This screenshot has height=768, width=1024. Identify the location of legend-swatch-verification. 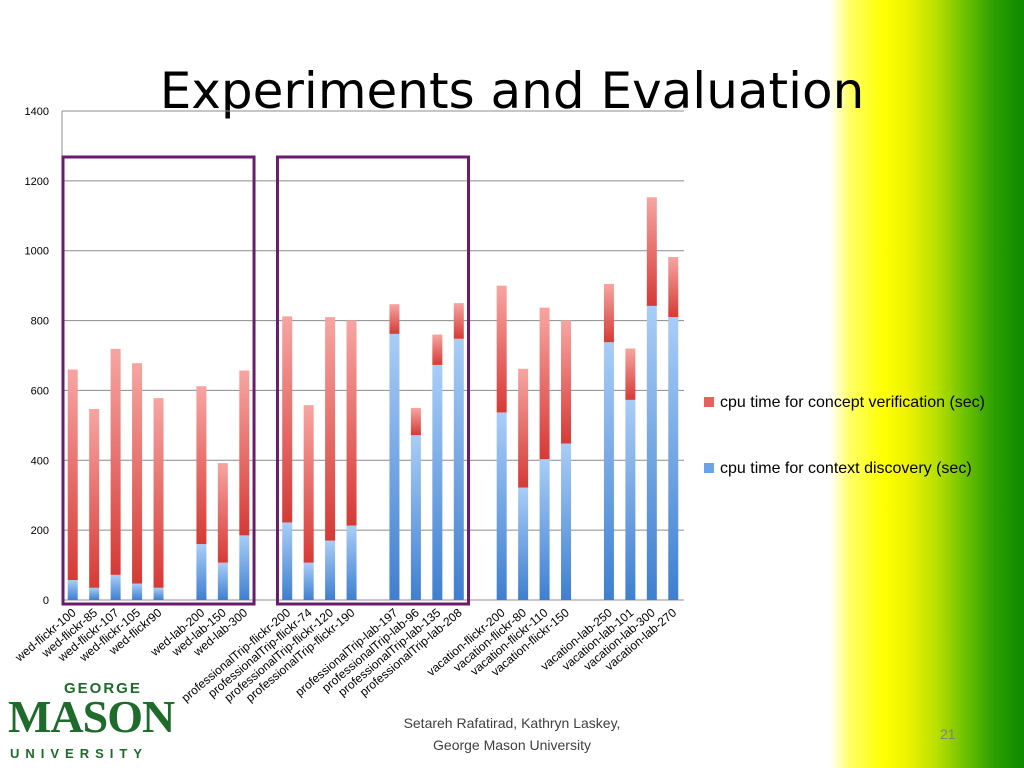
(709, 402).